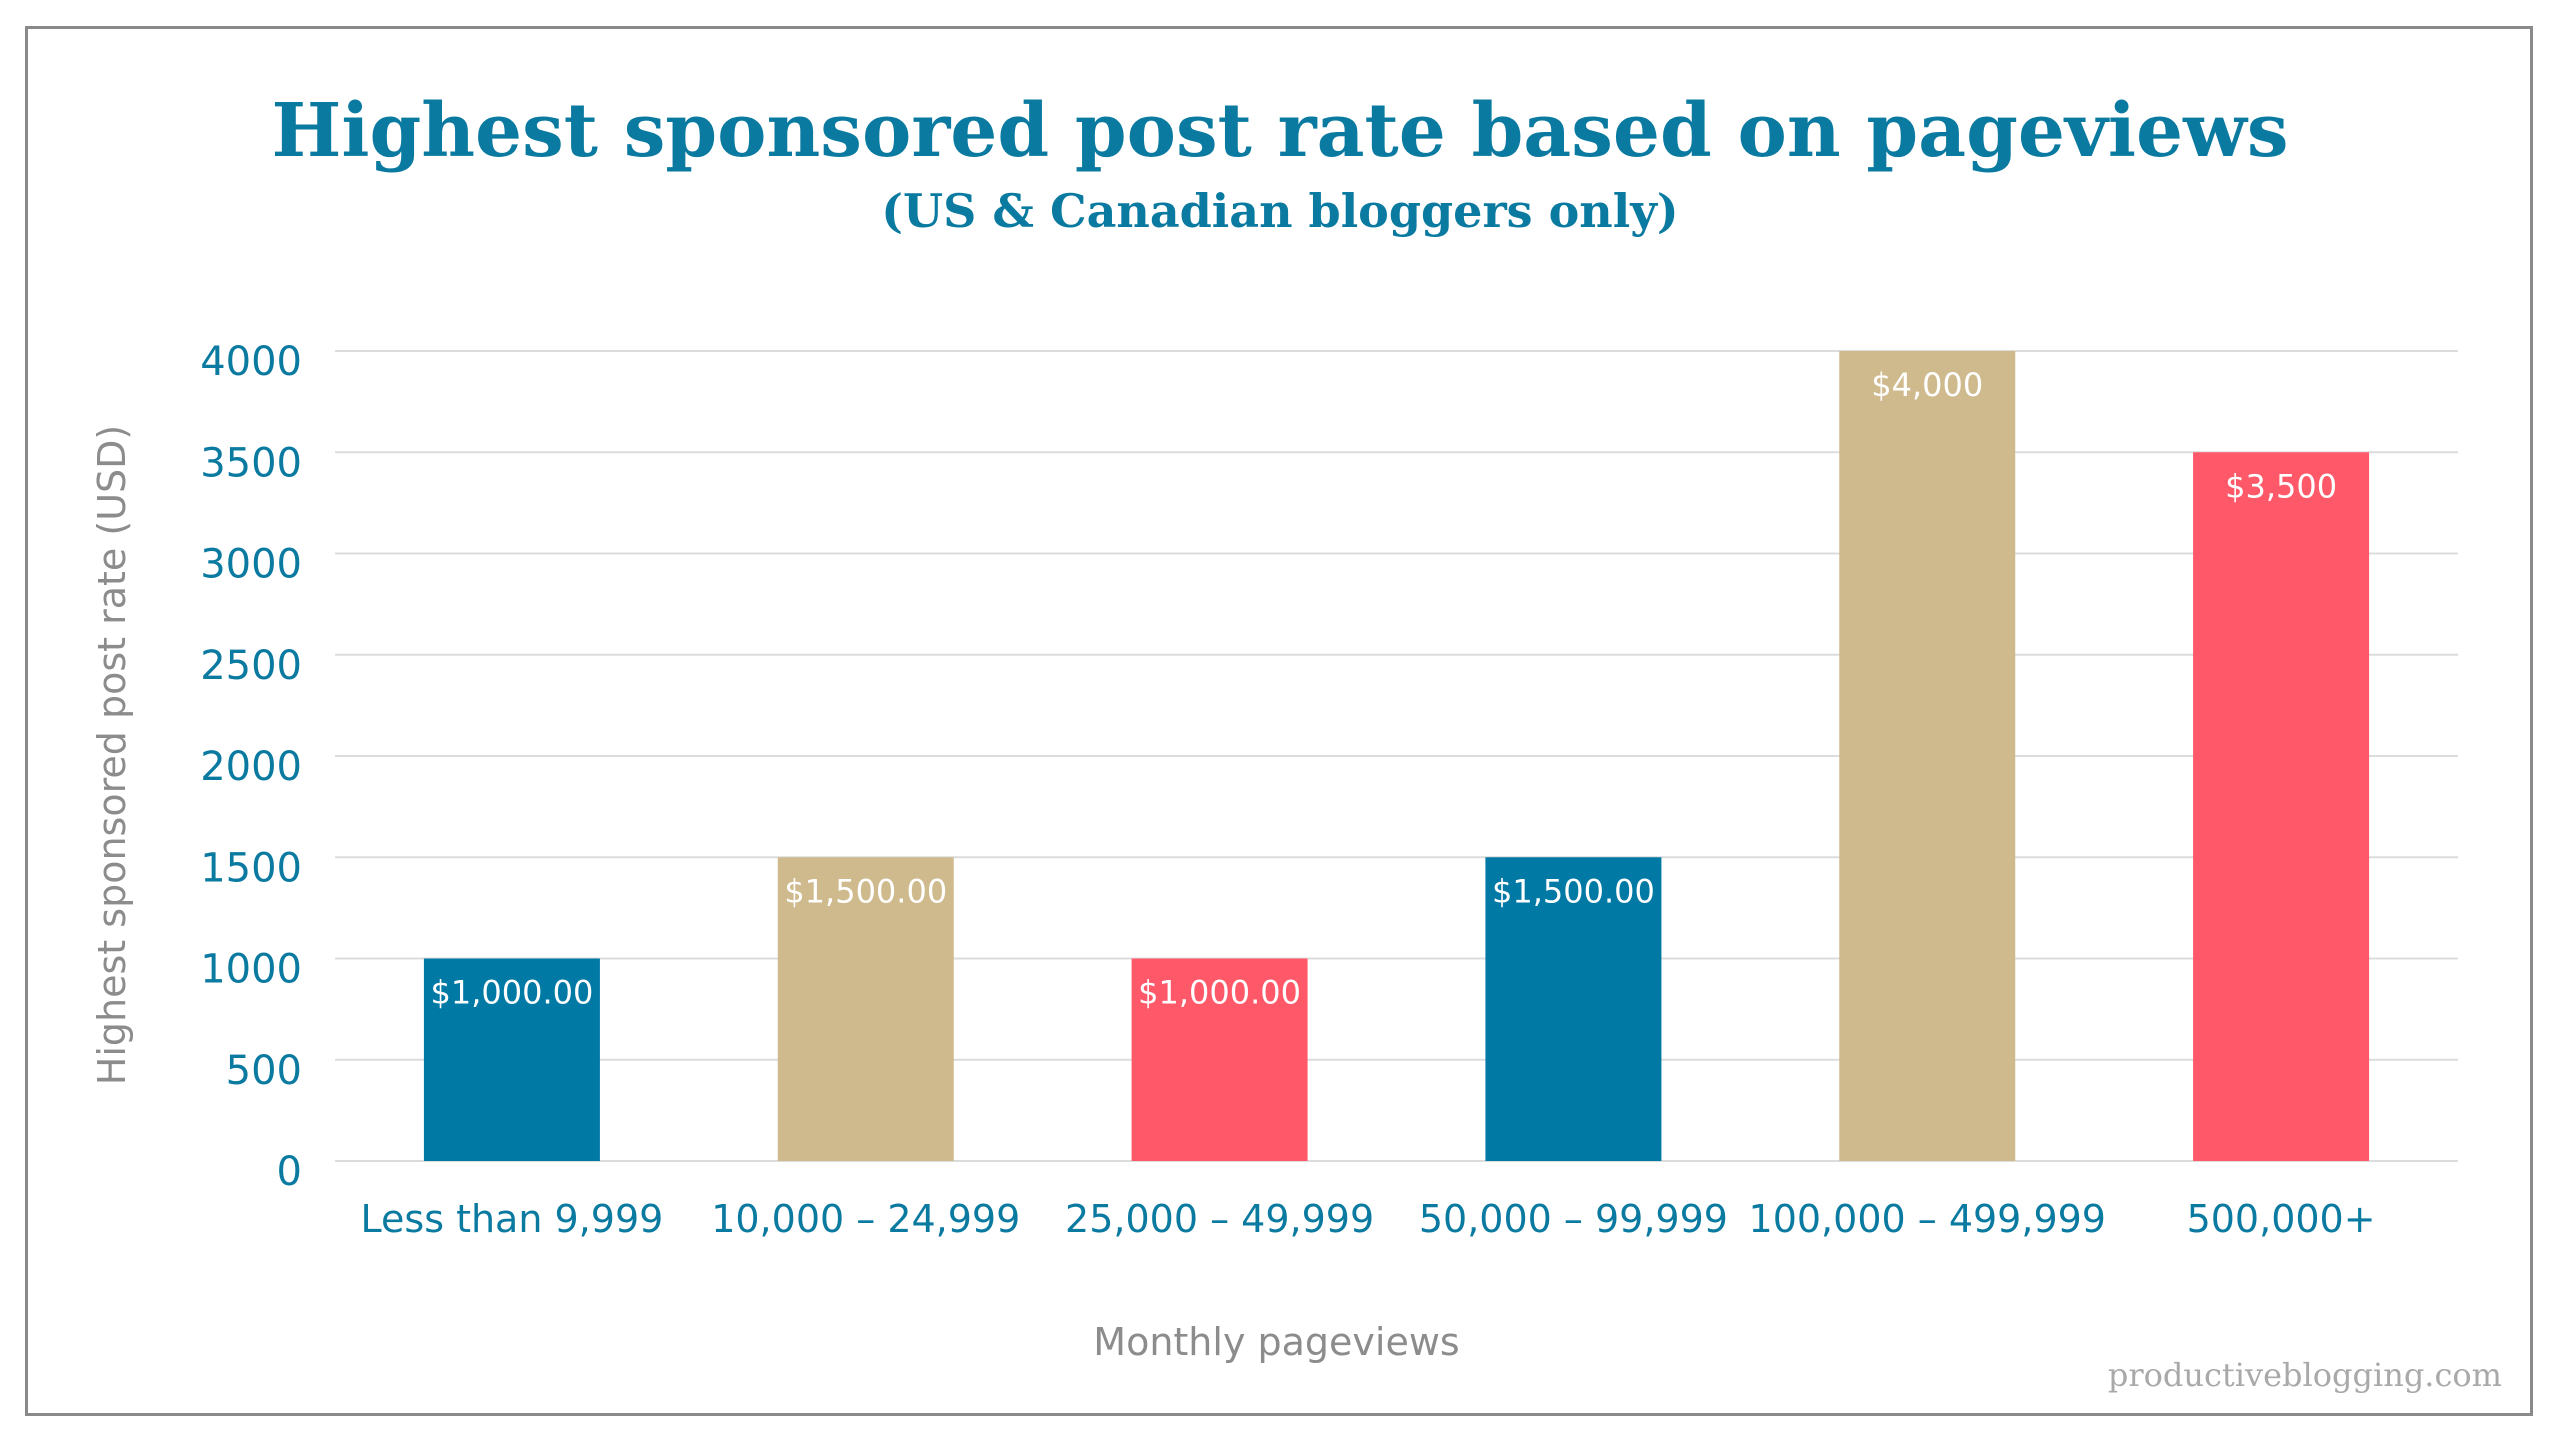 This screenshot has width=2560, height=1440. What do you see at coordinates (251, 565) in the screenshot?
I see `y-tick-label: 3000` at bounding box center [251, 565].